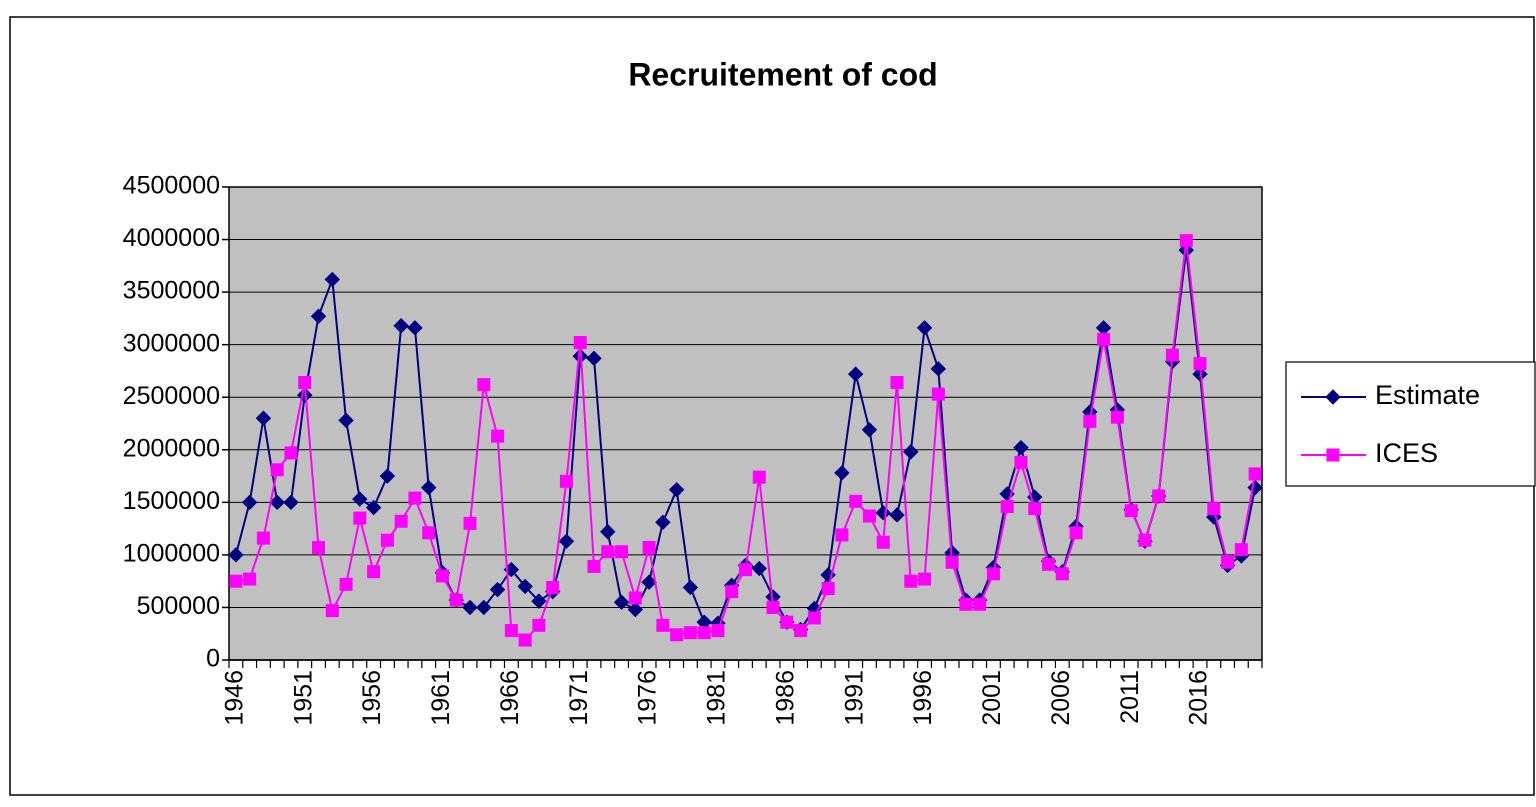  Describe the element at coordinates (372, 698) in the screenshot. I see `x-tick-label: 1956` at that location.